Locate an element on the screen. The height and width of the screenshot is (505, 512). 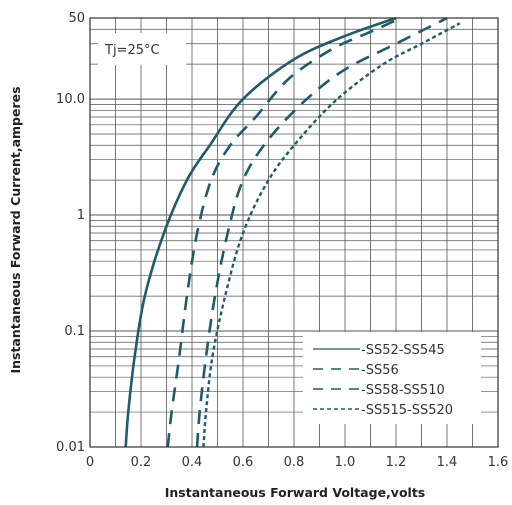
x-axis-title: Instantaneous Forward Voltage,volts is located at coordinates (295, 492).